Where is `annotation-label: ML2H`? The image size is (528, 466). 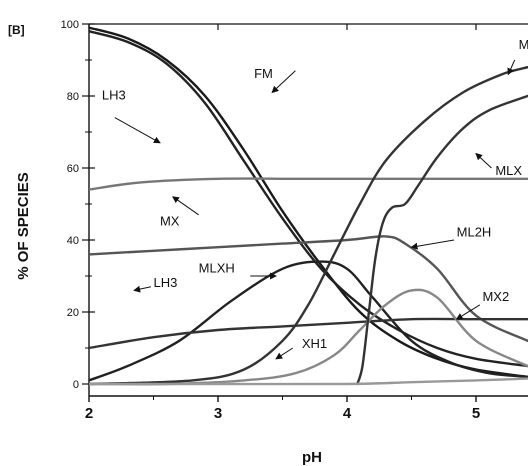 annotation-label: ML2H is located at coordinates (474, 231).